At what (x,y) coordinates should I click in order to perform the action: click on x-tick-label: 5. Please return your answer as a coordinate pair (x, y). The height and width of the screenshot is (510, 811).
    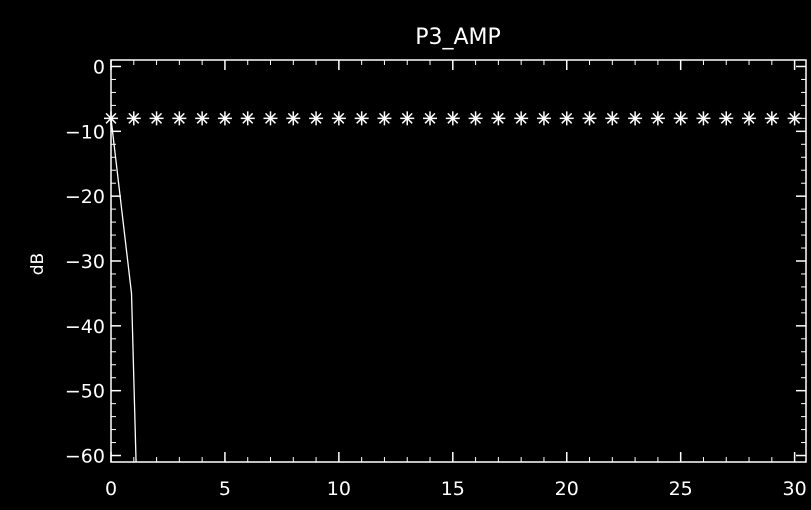
    Looking at the image, I should click on (225, 489).